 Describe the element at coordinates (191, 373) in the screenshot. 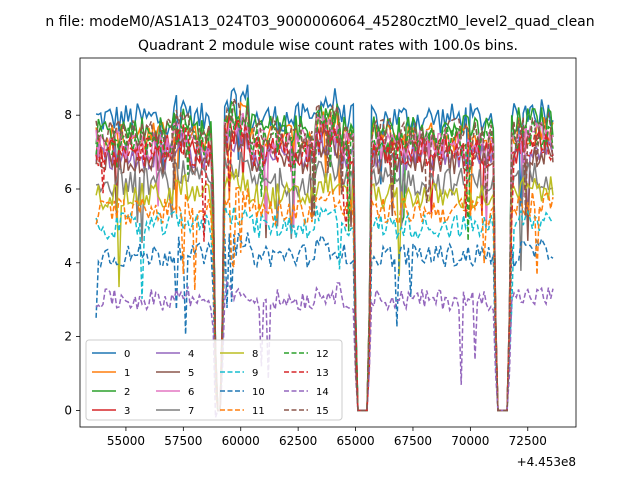

I see `legend-label-5: 5` at that location.